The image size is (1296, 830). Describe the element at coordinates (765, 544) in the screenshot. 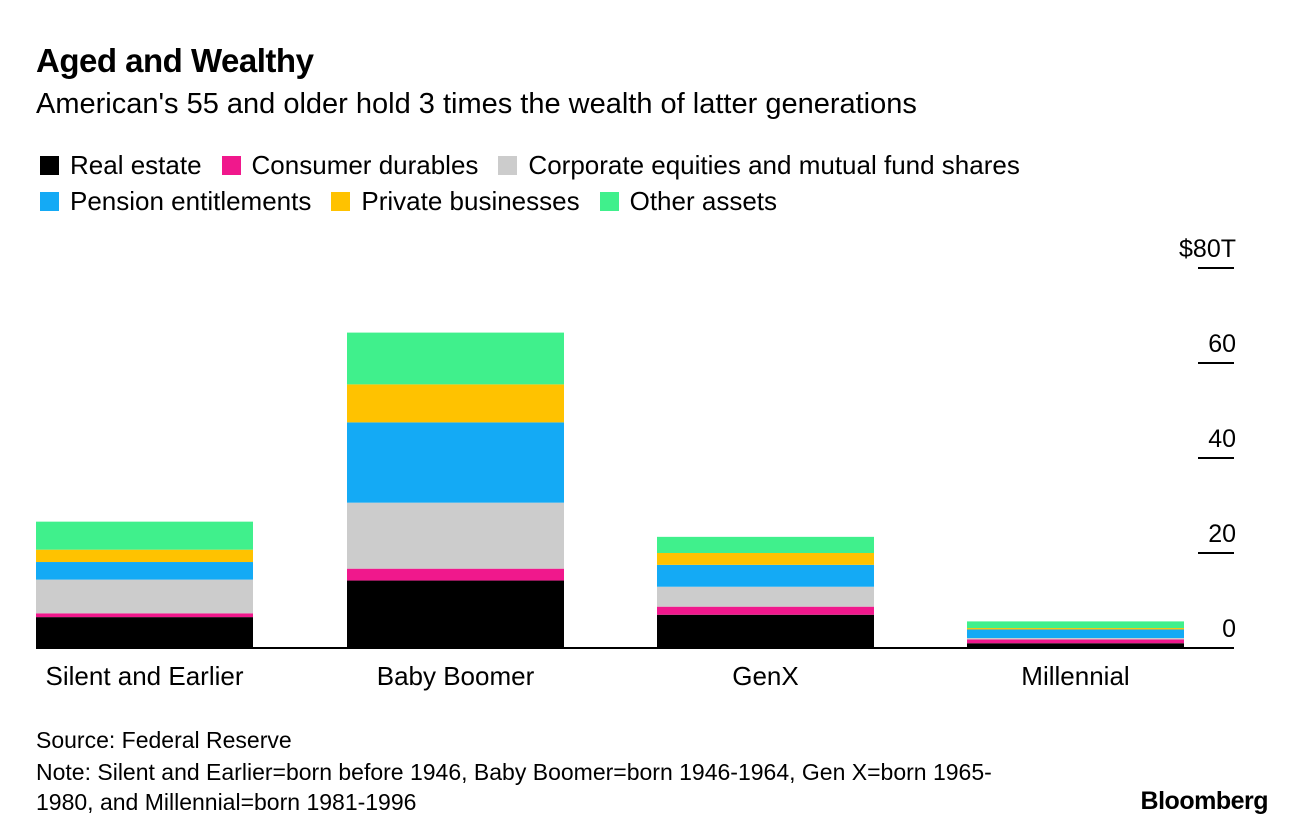

I see `bar-genx-other-assets` at that location.